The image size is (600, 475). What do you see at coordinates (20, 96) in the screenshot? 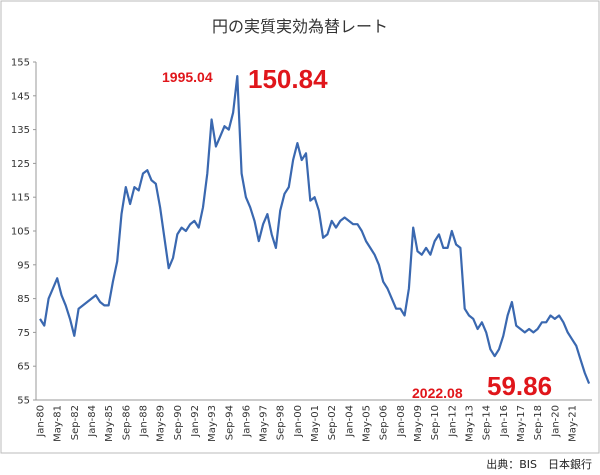
I see `y-tick-label: 145` at bounding box center [20, 96].